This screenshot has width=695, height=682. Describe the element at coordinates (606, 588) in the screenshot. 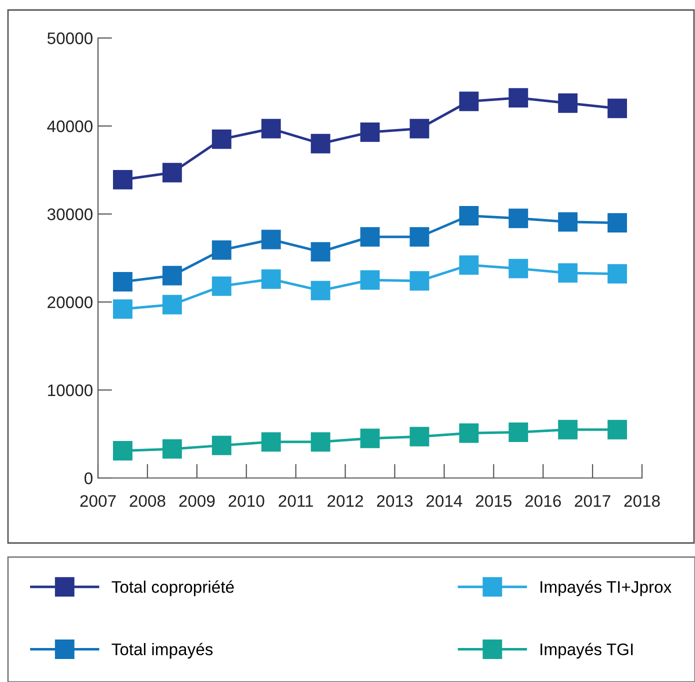

I see `legend-label: Impayés TI+Jprox` at that location.